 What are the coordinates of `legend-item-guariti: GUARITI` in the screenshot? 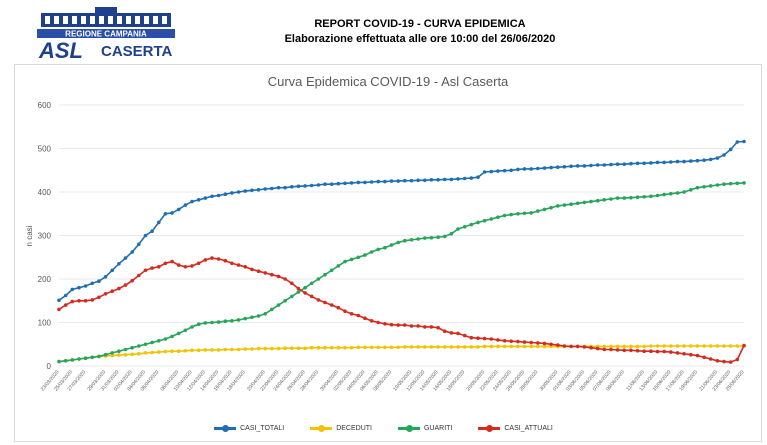 It's located at (425, 428).